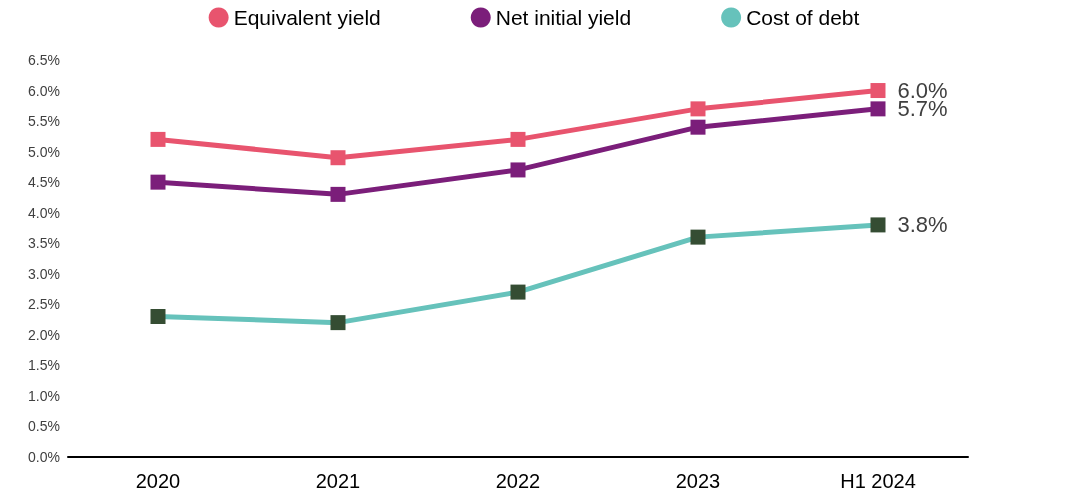  What do you see at coordinates (44, 365) in the screenshot?
I see `y-tick-label: 1.5%` at bounding box center [44, 365].